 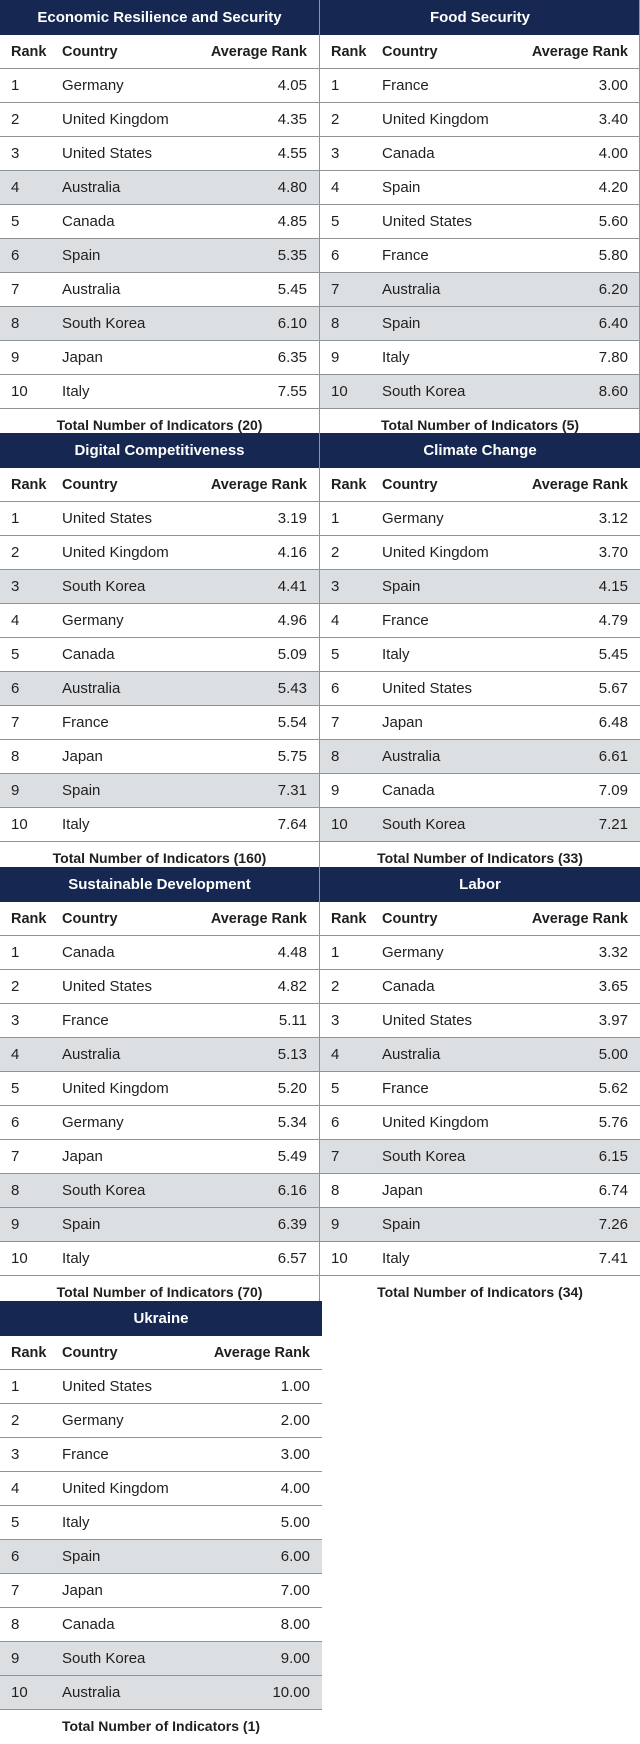 What do you see at coordinates (480, 86) in the screenshot?
I see `table-row: 1 France 3.00` at bounding box center [480, 86].